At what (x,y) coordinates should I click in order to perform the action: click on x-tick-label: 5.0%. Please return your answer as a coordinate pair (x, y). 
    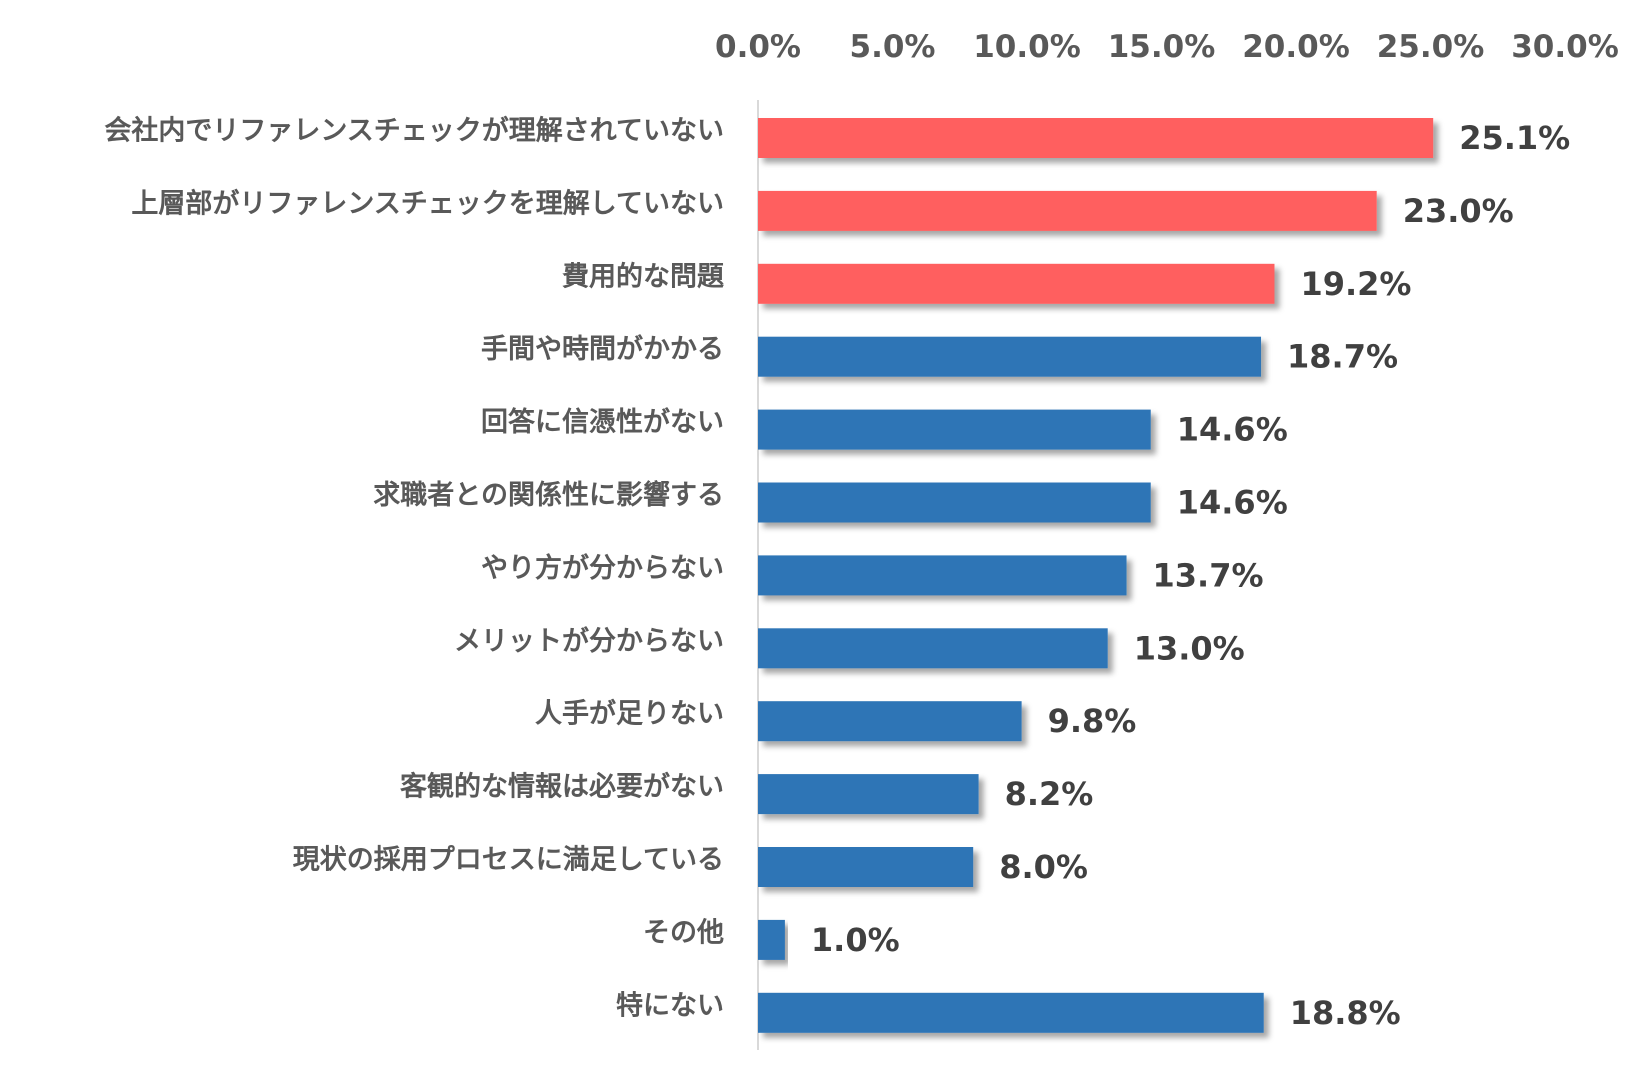
    Looking at the image, I should click on (893, 47).